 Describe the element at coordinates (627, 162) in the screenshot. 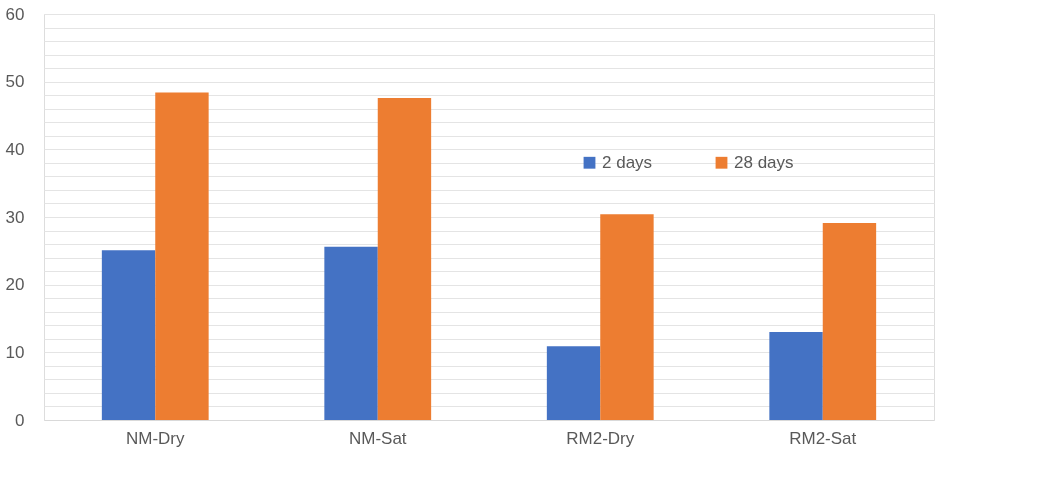

I see `legend-label: 2 days` at that location.